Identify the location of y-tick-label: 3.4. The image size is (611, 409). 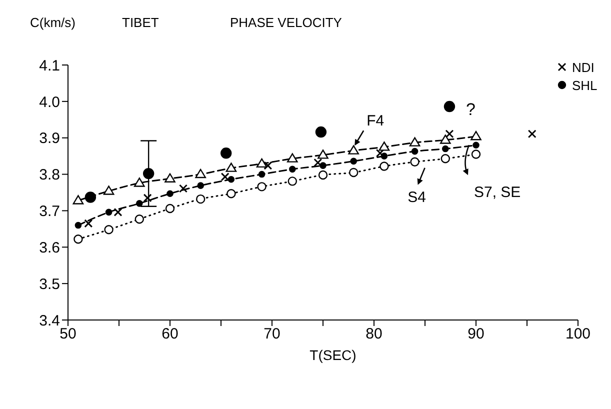
(49, 321).